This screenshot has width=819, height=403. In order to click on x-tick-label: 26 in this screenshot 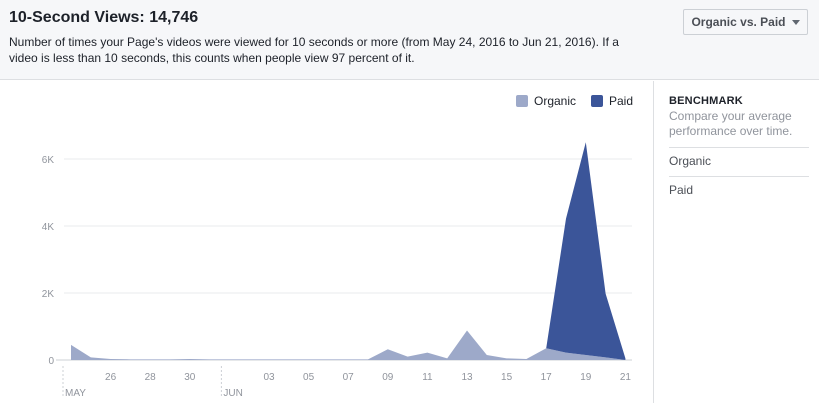, I will do `click(111, 377)`.